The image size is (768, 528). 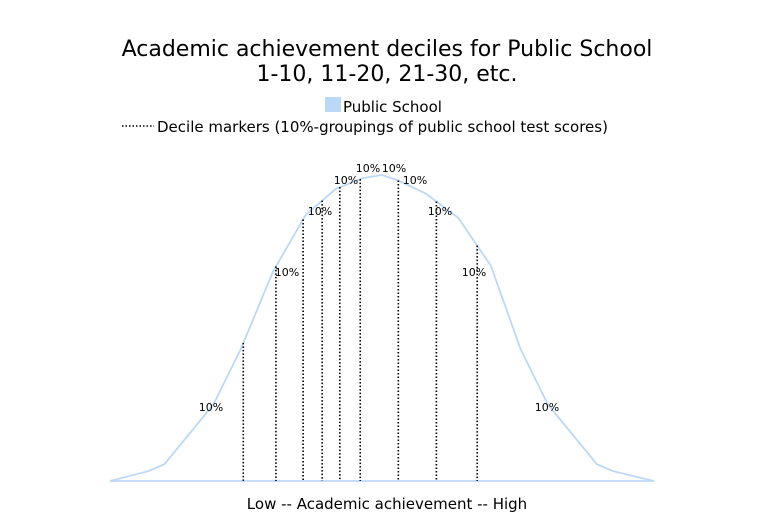 What do you see at coordinates (387, 504) in the screenshot?
I see `x-axis-label: Low -- Academic achievement -- High` at bounding box center [387, 504].